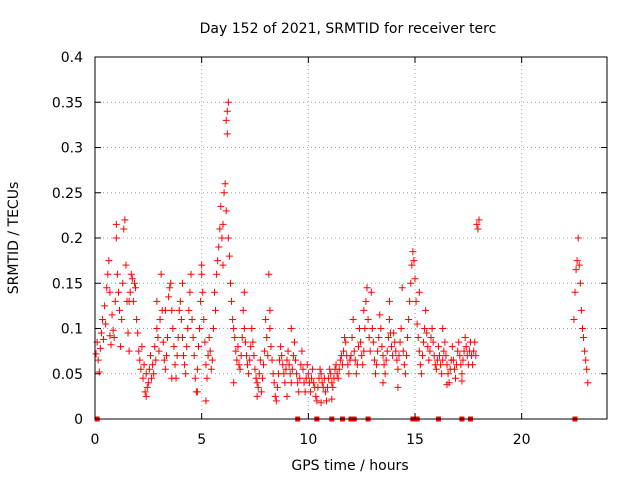 The image size is (640, 480). I want to click on y-tick-label: 0.35, so click(67, 103).